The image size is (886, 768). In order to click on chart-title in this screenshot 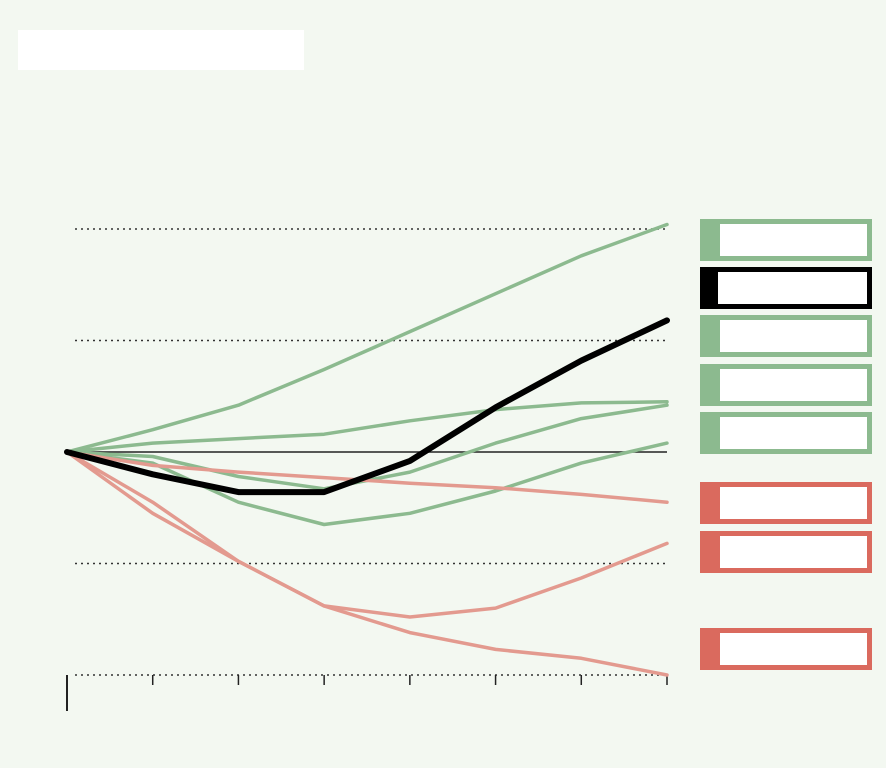, I will do `click(161, 50)`.